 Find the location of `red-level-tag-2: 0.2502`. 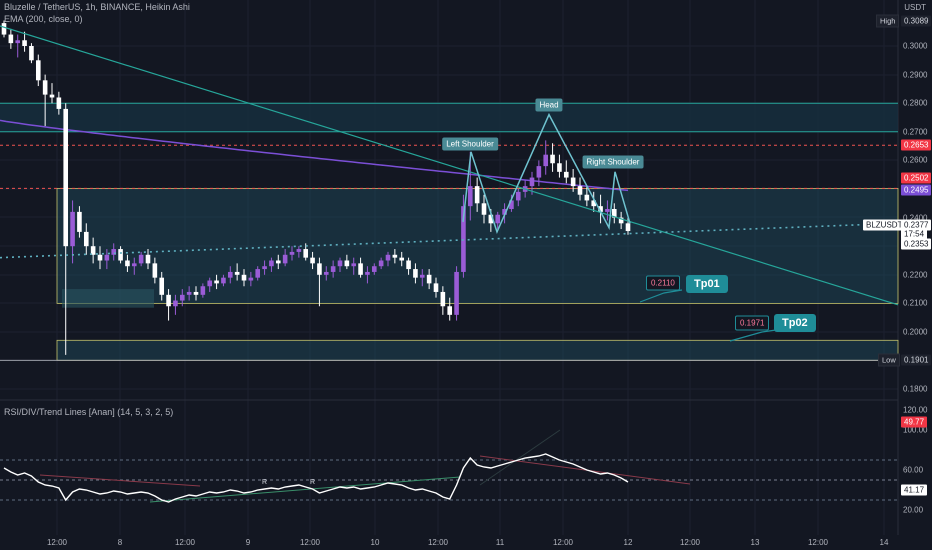

red-level-tag-2: 0.2502 is located at coordinates (916, 178).